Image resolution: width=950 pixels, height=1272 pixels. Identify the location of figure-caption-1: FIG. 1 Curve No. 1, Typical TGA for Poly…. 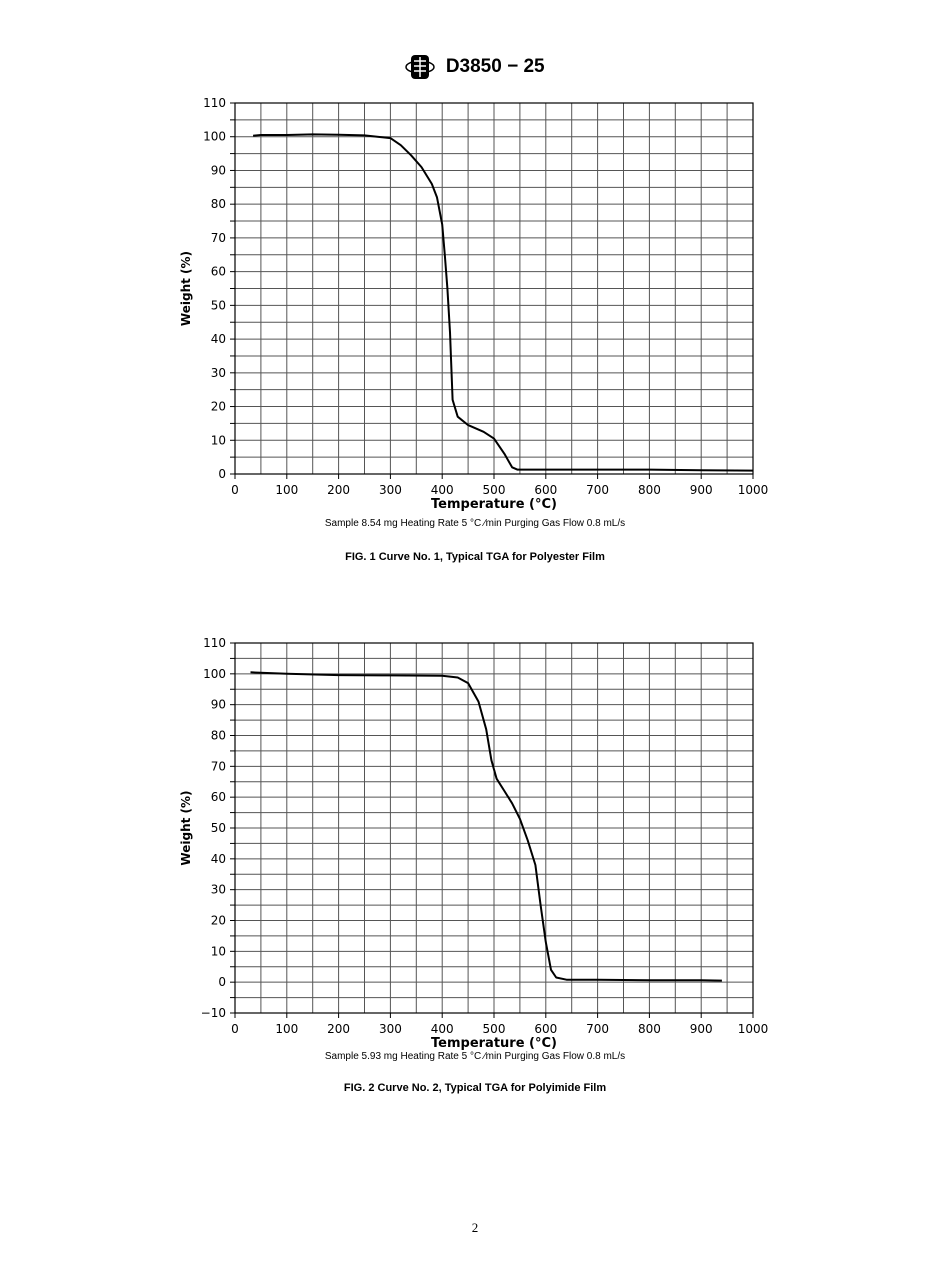
(475, 557).